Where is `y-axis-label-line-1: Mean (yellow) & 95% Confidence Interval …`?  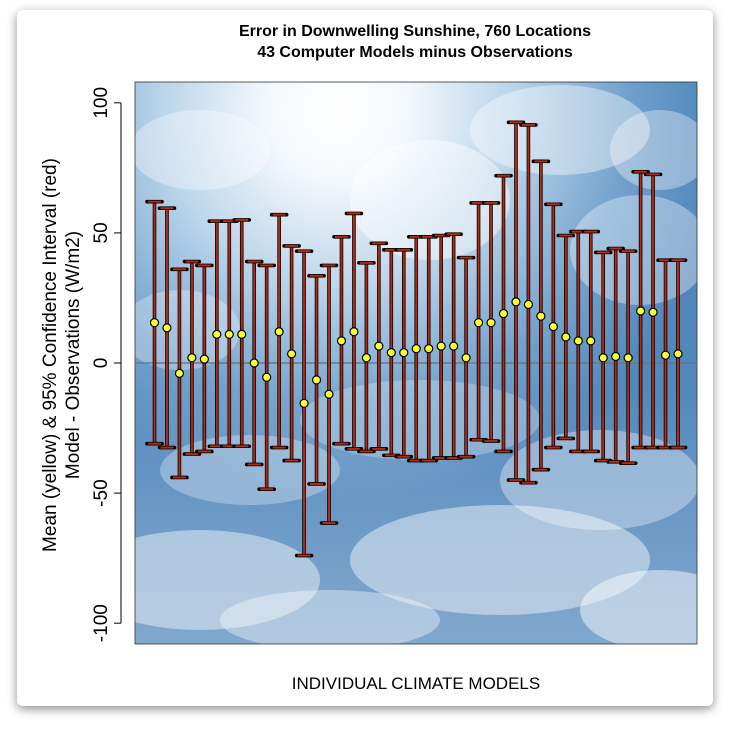
y-axis-label-line-1: Mean (yellow) & 95% Confidence Interval … is located at coordinates (50, 355).